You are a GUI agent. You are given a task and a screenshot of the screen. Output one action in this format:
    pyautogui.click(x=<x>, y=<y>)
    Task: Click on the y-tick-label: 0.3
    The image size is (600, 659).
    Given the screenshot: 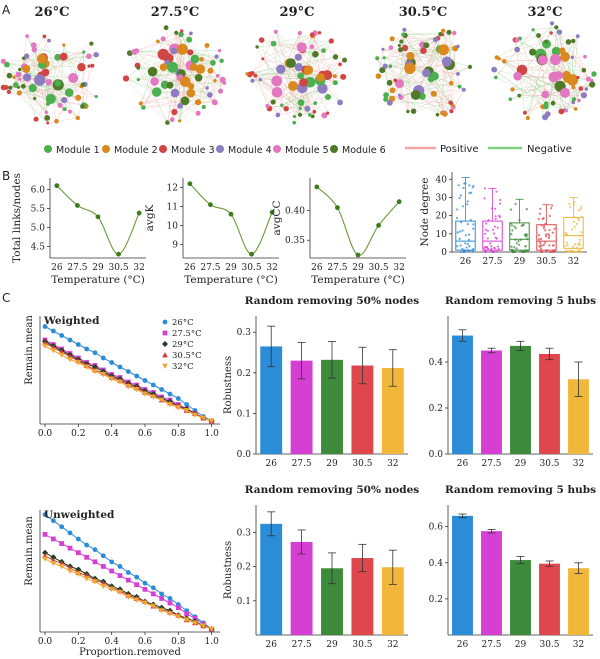 What is the action you would take?
    pyautogui.click(x=244, y=333)
    